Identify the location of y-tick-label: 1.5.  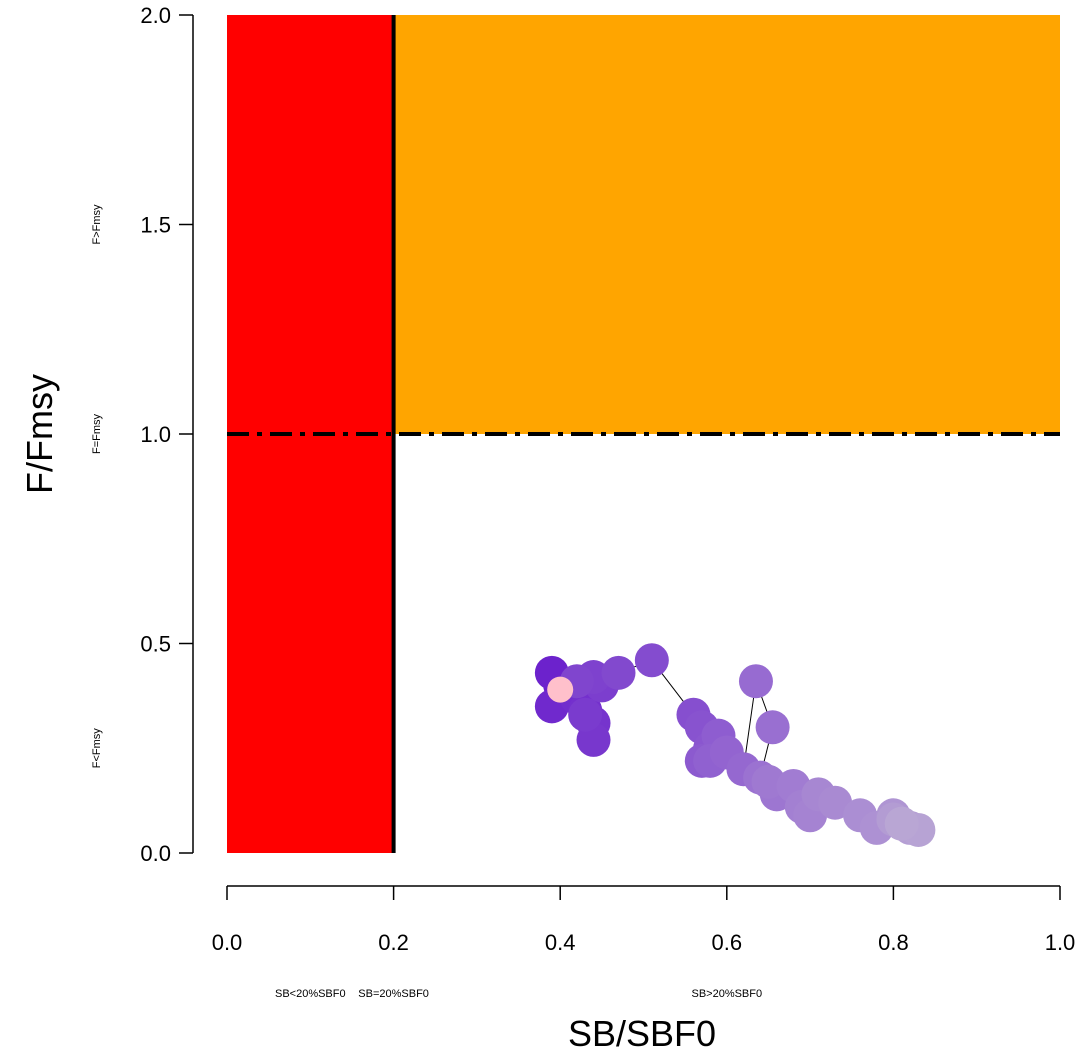
(155, 225).